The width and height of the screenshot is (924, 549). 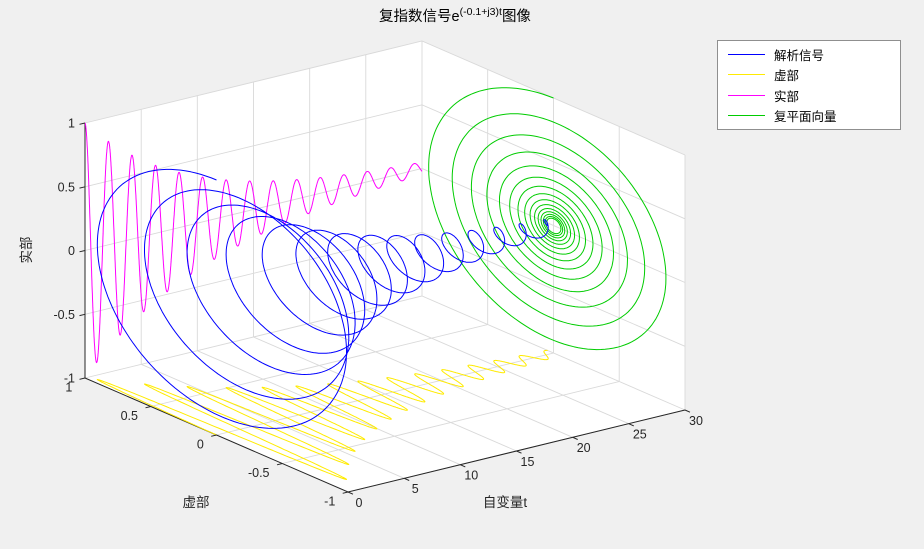 What do you see at coordinates (329, 501) in the screenshot?
I see `y-tick-label: -1` at bounding box center [329, 501].